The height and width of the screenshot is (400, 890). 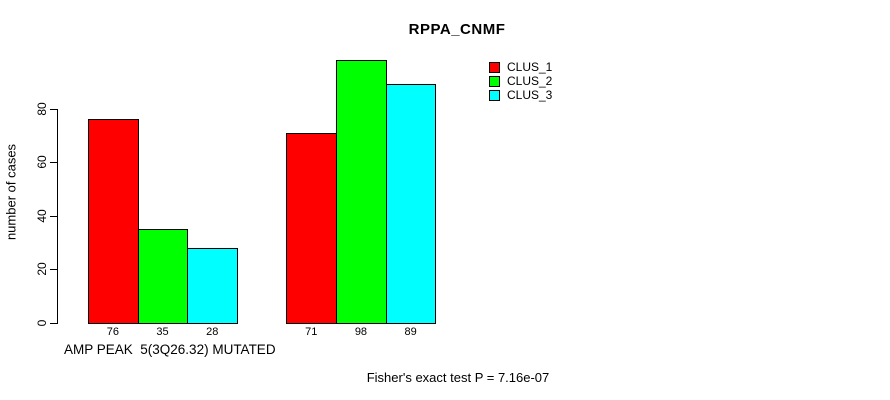 I want to click on legend-row-clus_2: CLUS_2, so click(x=521, y=81).